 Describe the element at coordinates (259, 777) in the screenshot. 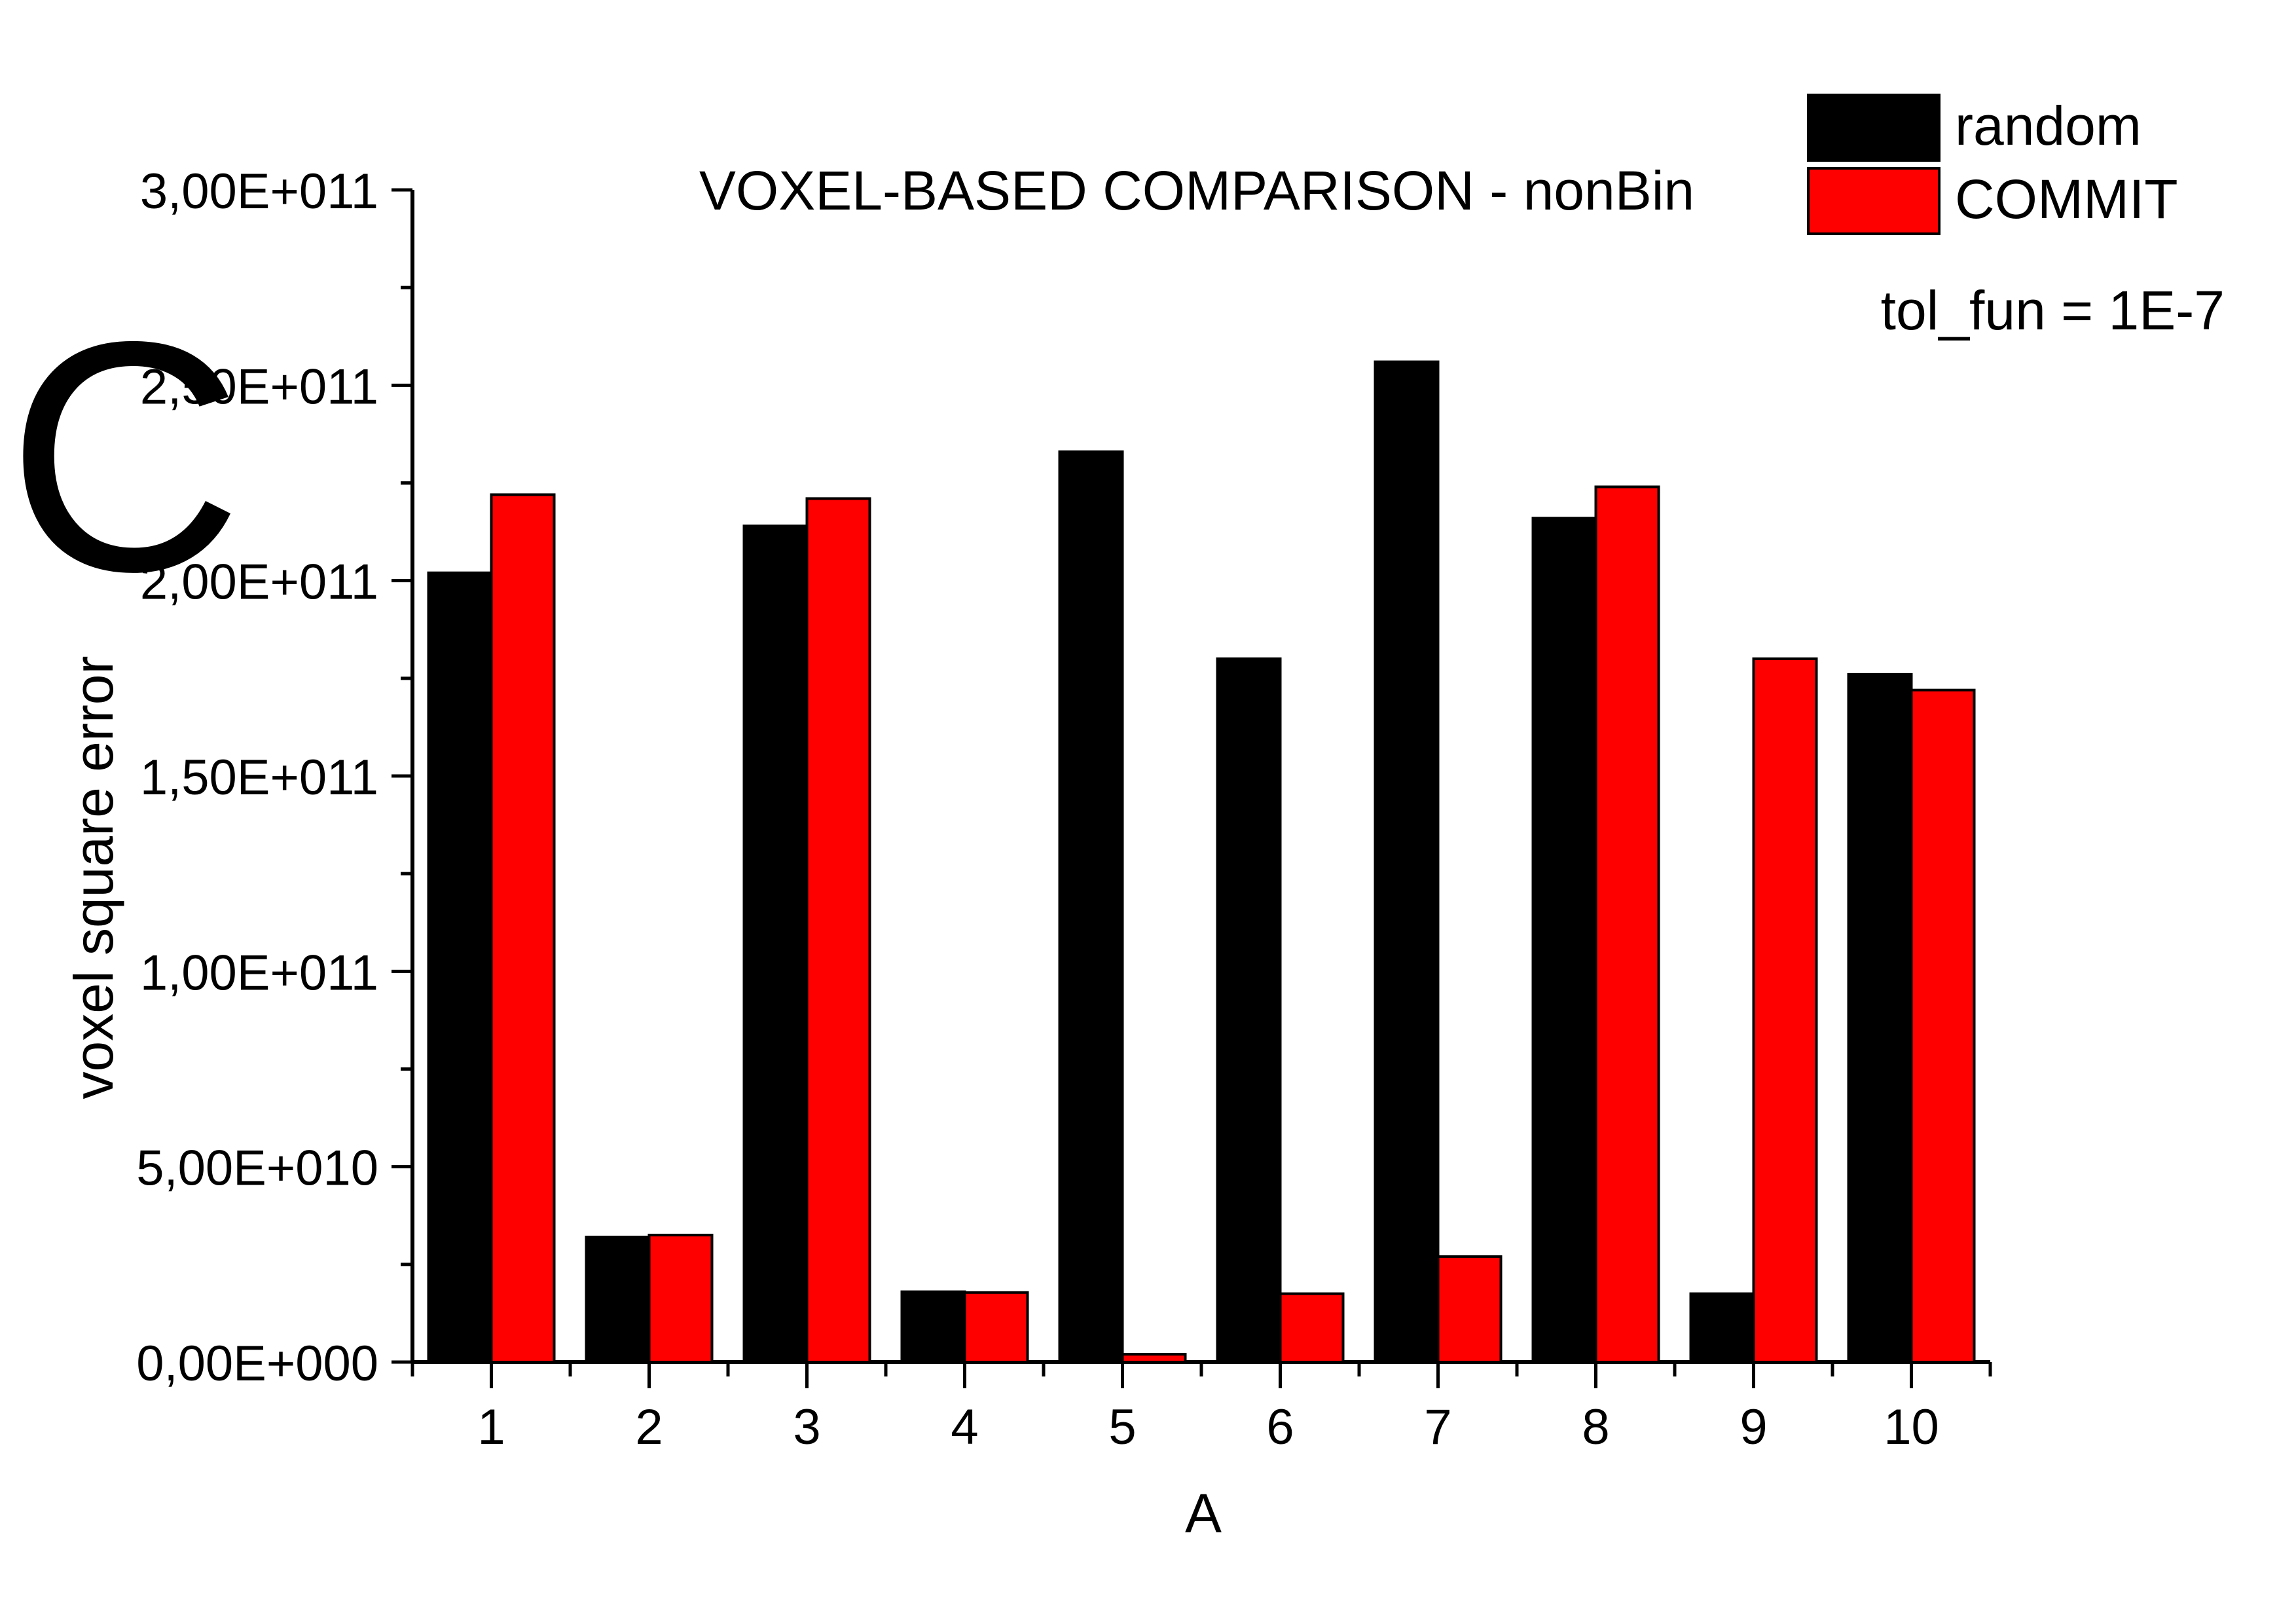

I see `y-tick-label: 1,50E+011` at that location.